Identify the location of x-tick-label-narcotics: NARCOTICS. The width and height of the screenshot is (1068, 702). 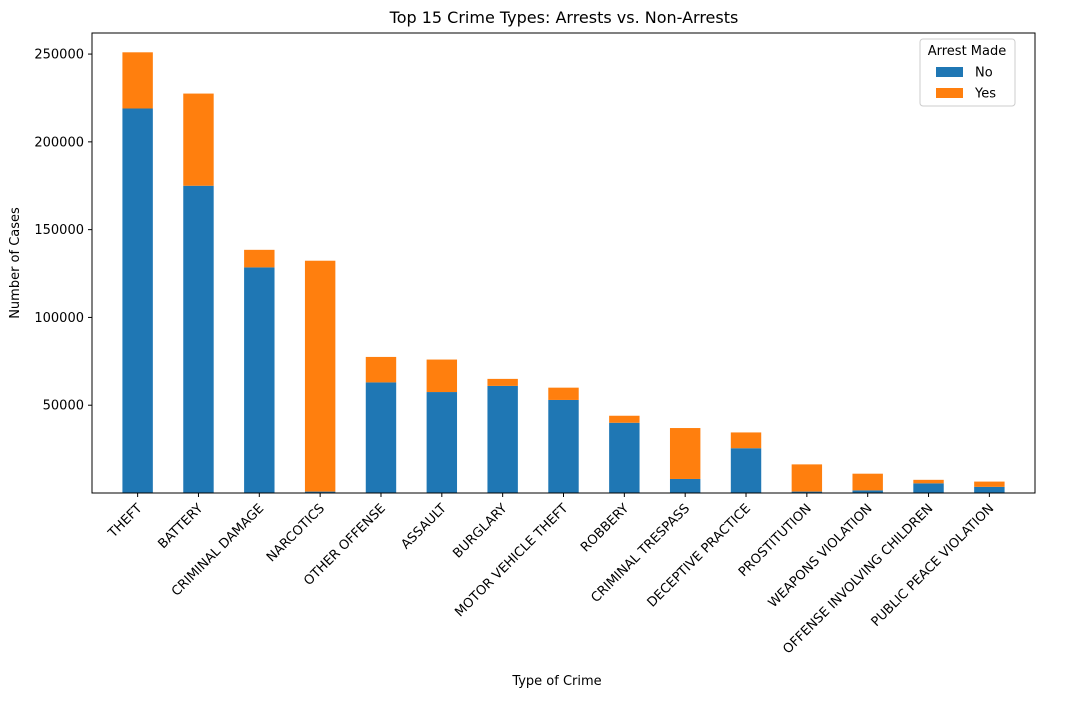
(296, 533).